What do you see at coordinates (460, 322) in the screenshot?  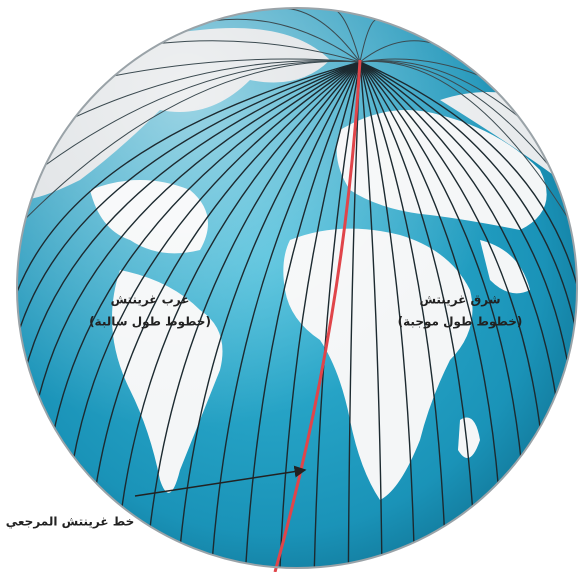 I see `east-label: (خطوط طول موجبة)` at bounding box center [460, 322].